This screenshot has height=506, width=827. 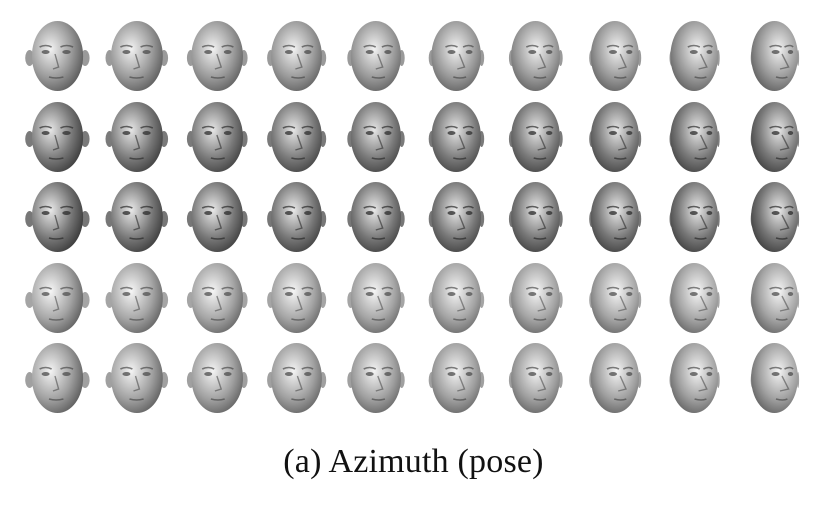 I want to click on figure-caption: (a) Azimuth (pose), so click(x=413, y=461).